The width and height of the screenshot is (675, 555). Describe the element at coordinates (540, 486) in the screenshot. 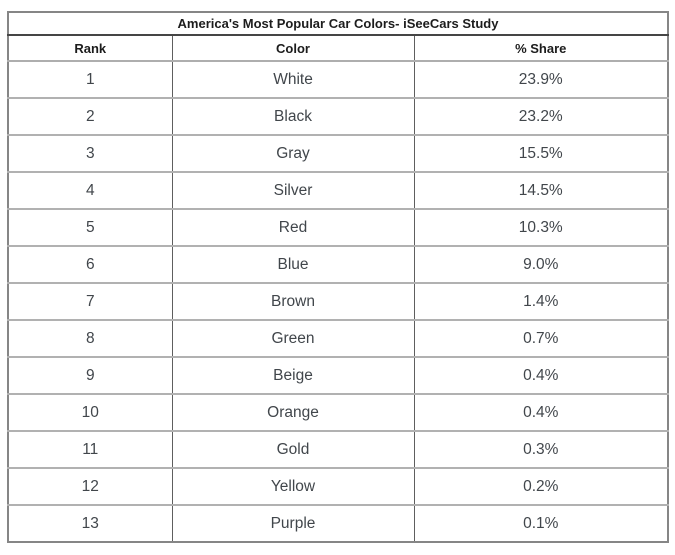

I see `share-cell: 0.2%` at that location.